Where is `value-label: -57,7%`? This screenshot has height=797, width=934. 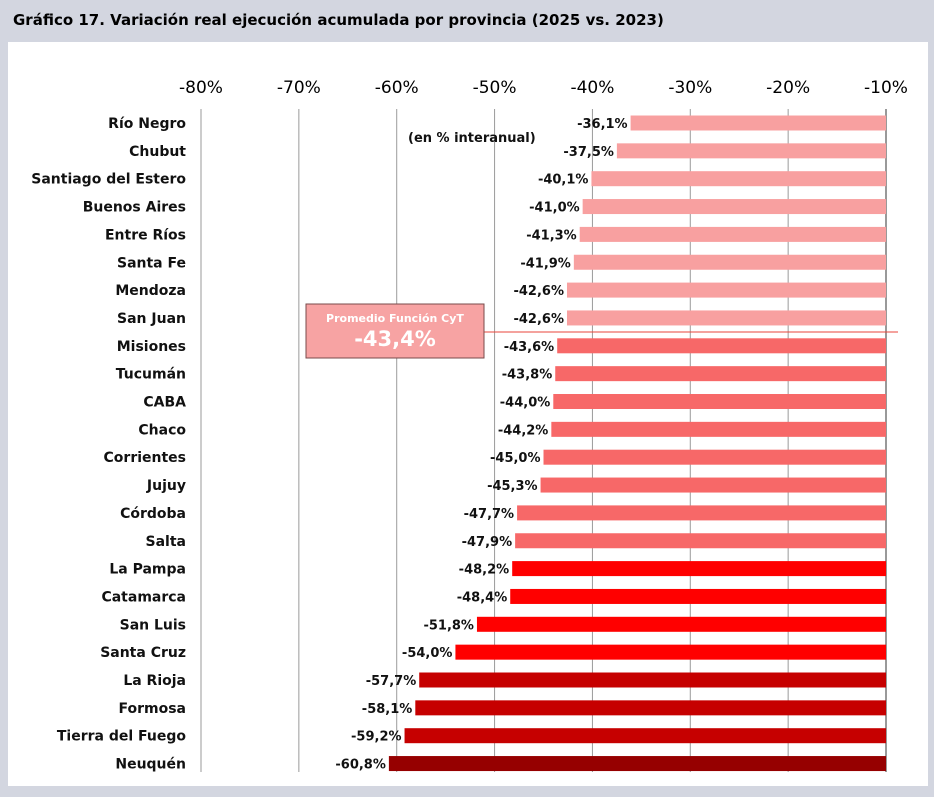
value-label: -57,7% is located at coordinates (391, 681).